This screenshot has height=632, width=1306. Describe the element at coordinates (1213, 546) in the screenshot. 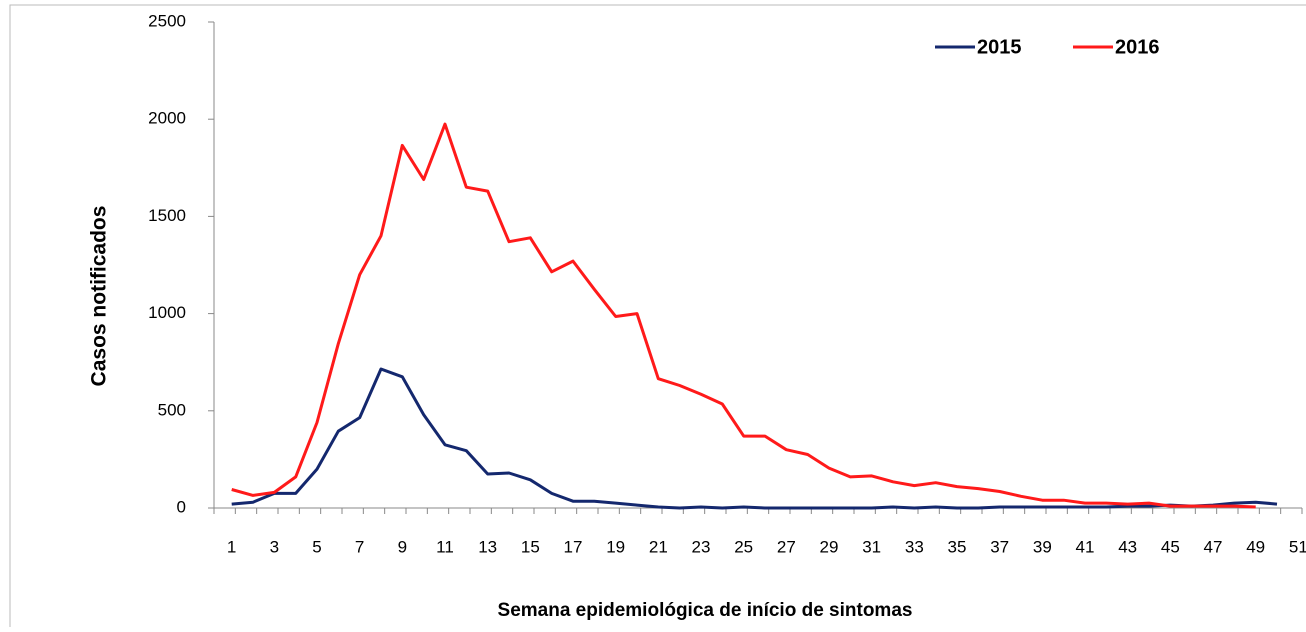

I see `x-tick-label: 47` at that location.